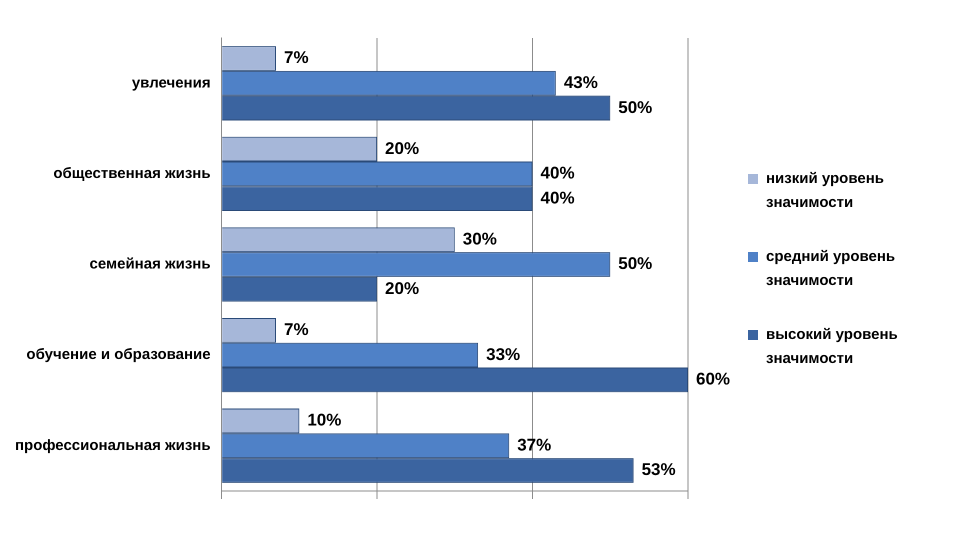 The width and height of the screenshot is (953, 537). What do you see at coordinates (171, 83) in the screenshot?
I see `y-tick-label: увлечения` at bounding box center [171, 83].